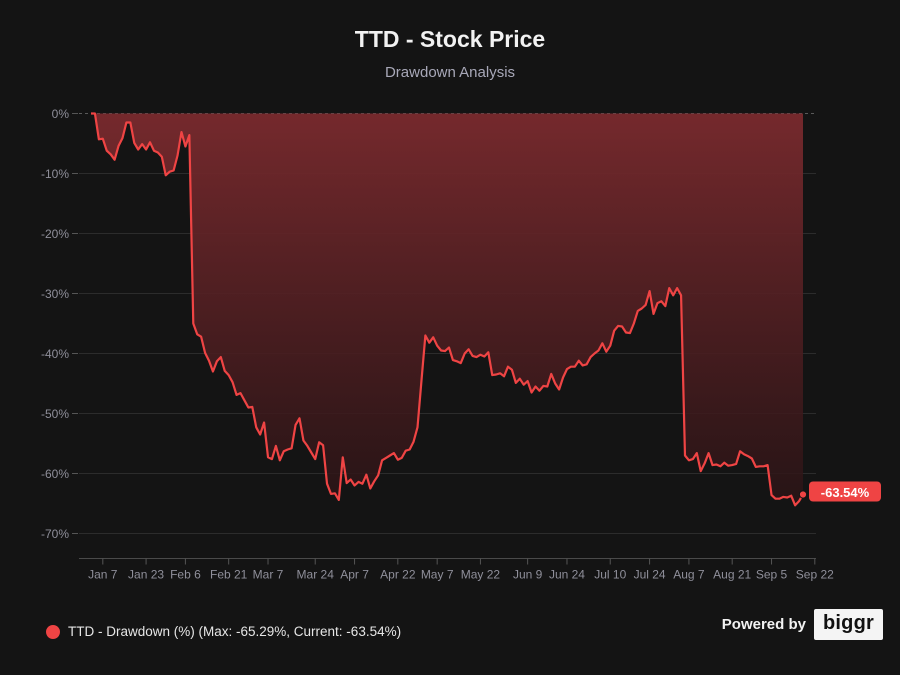 Image resolution: width=900 pixels, height=675 pixels. I want to click on x-tick-label-15: Aug 21, so click(732, 575).